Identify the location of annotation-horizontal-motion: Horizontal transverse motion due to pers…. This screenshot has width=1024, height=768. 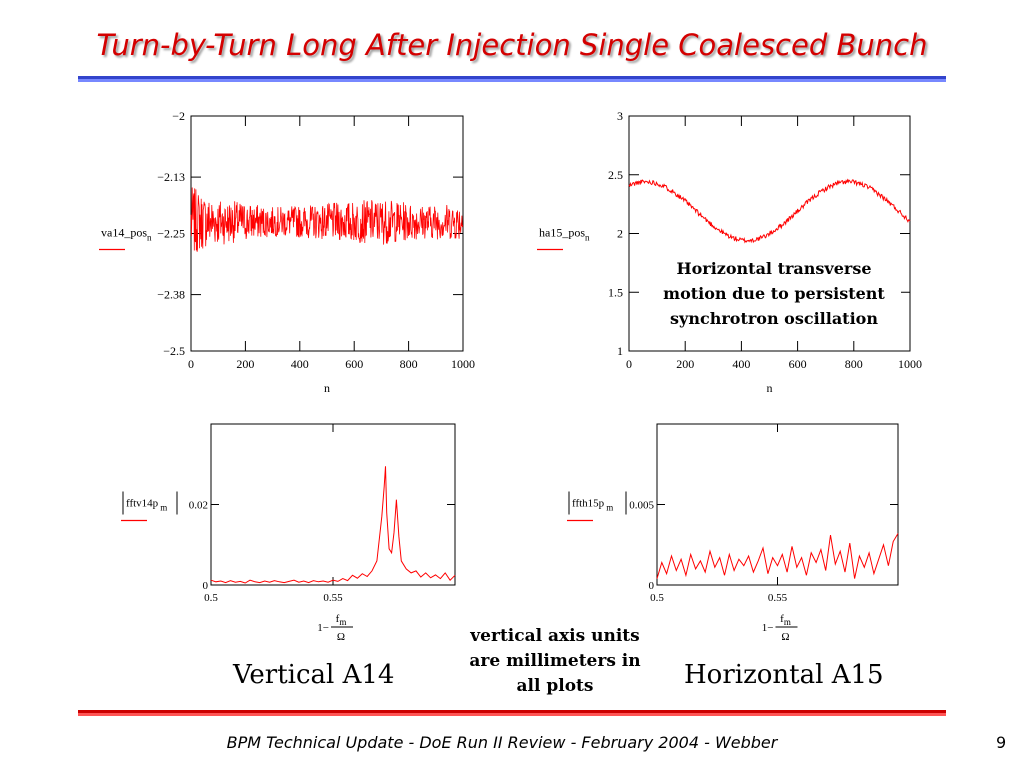
(774, 293).